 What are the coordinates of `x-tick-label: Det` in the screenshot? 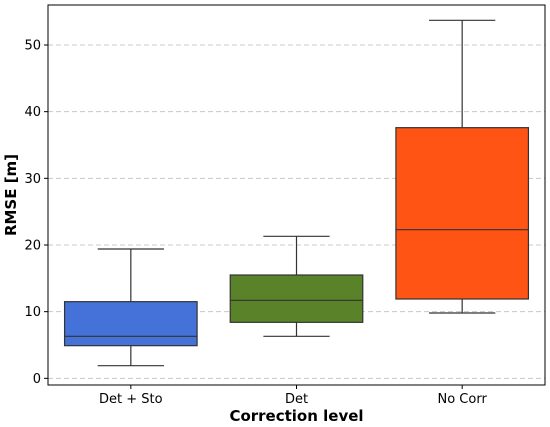 It's located at (296, 399).